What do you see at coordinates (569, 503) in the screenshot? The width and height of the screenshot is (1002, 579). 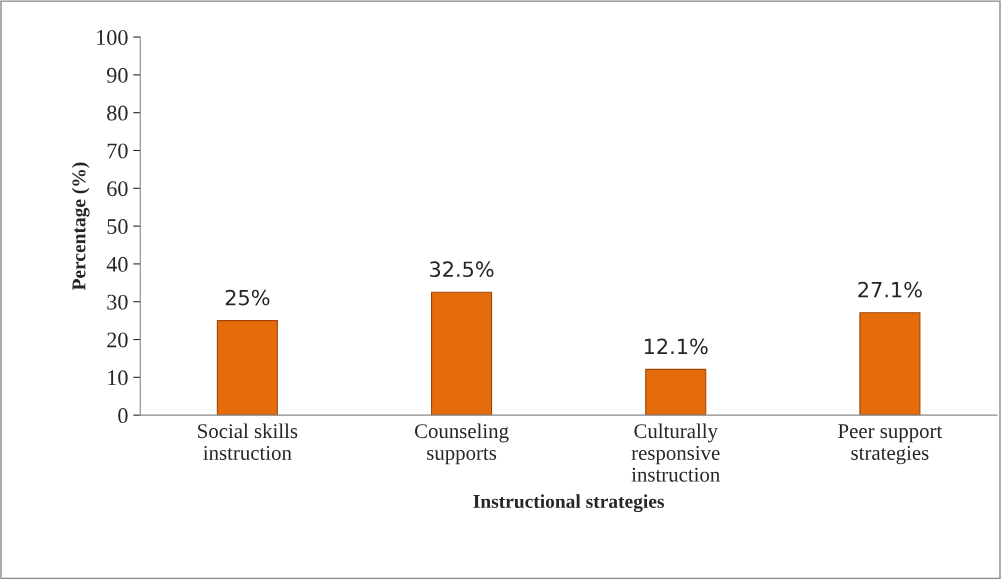 I see `x-axis-title: Instructional strategies` at bounding box center [569, 503].